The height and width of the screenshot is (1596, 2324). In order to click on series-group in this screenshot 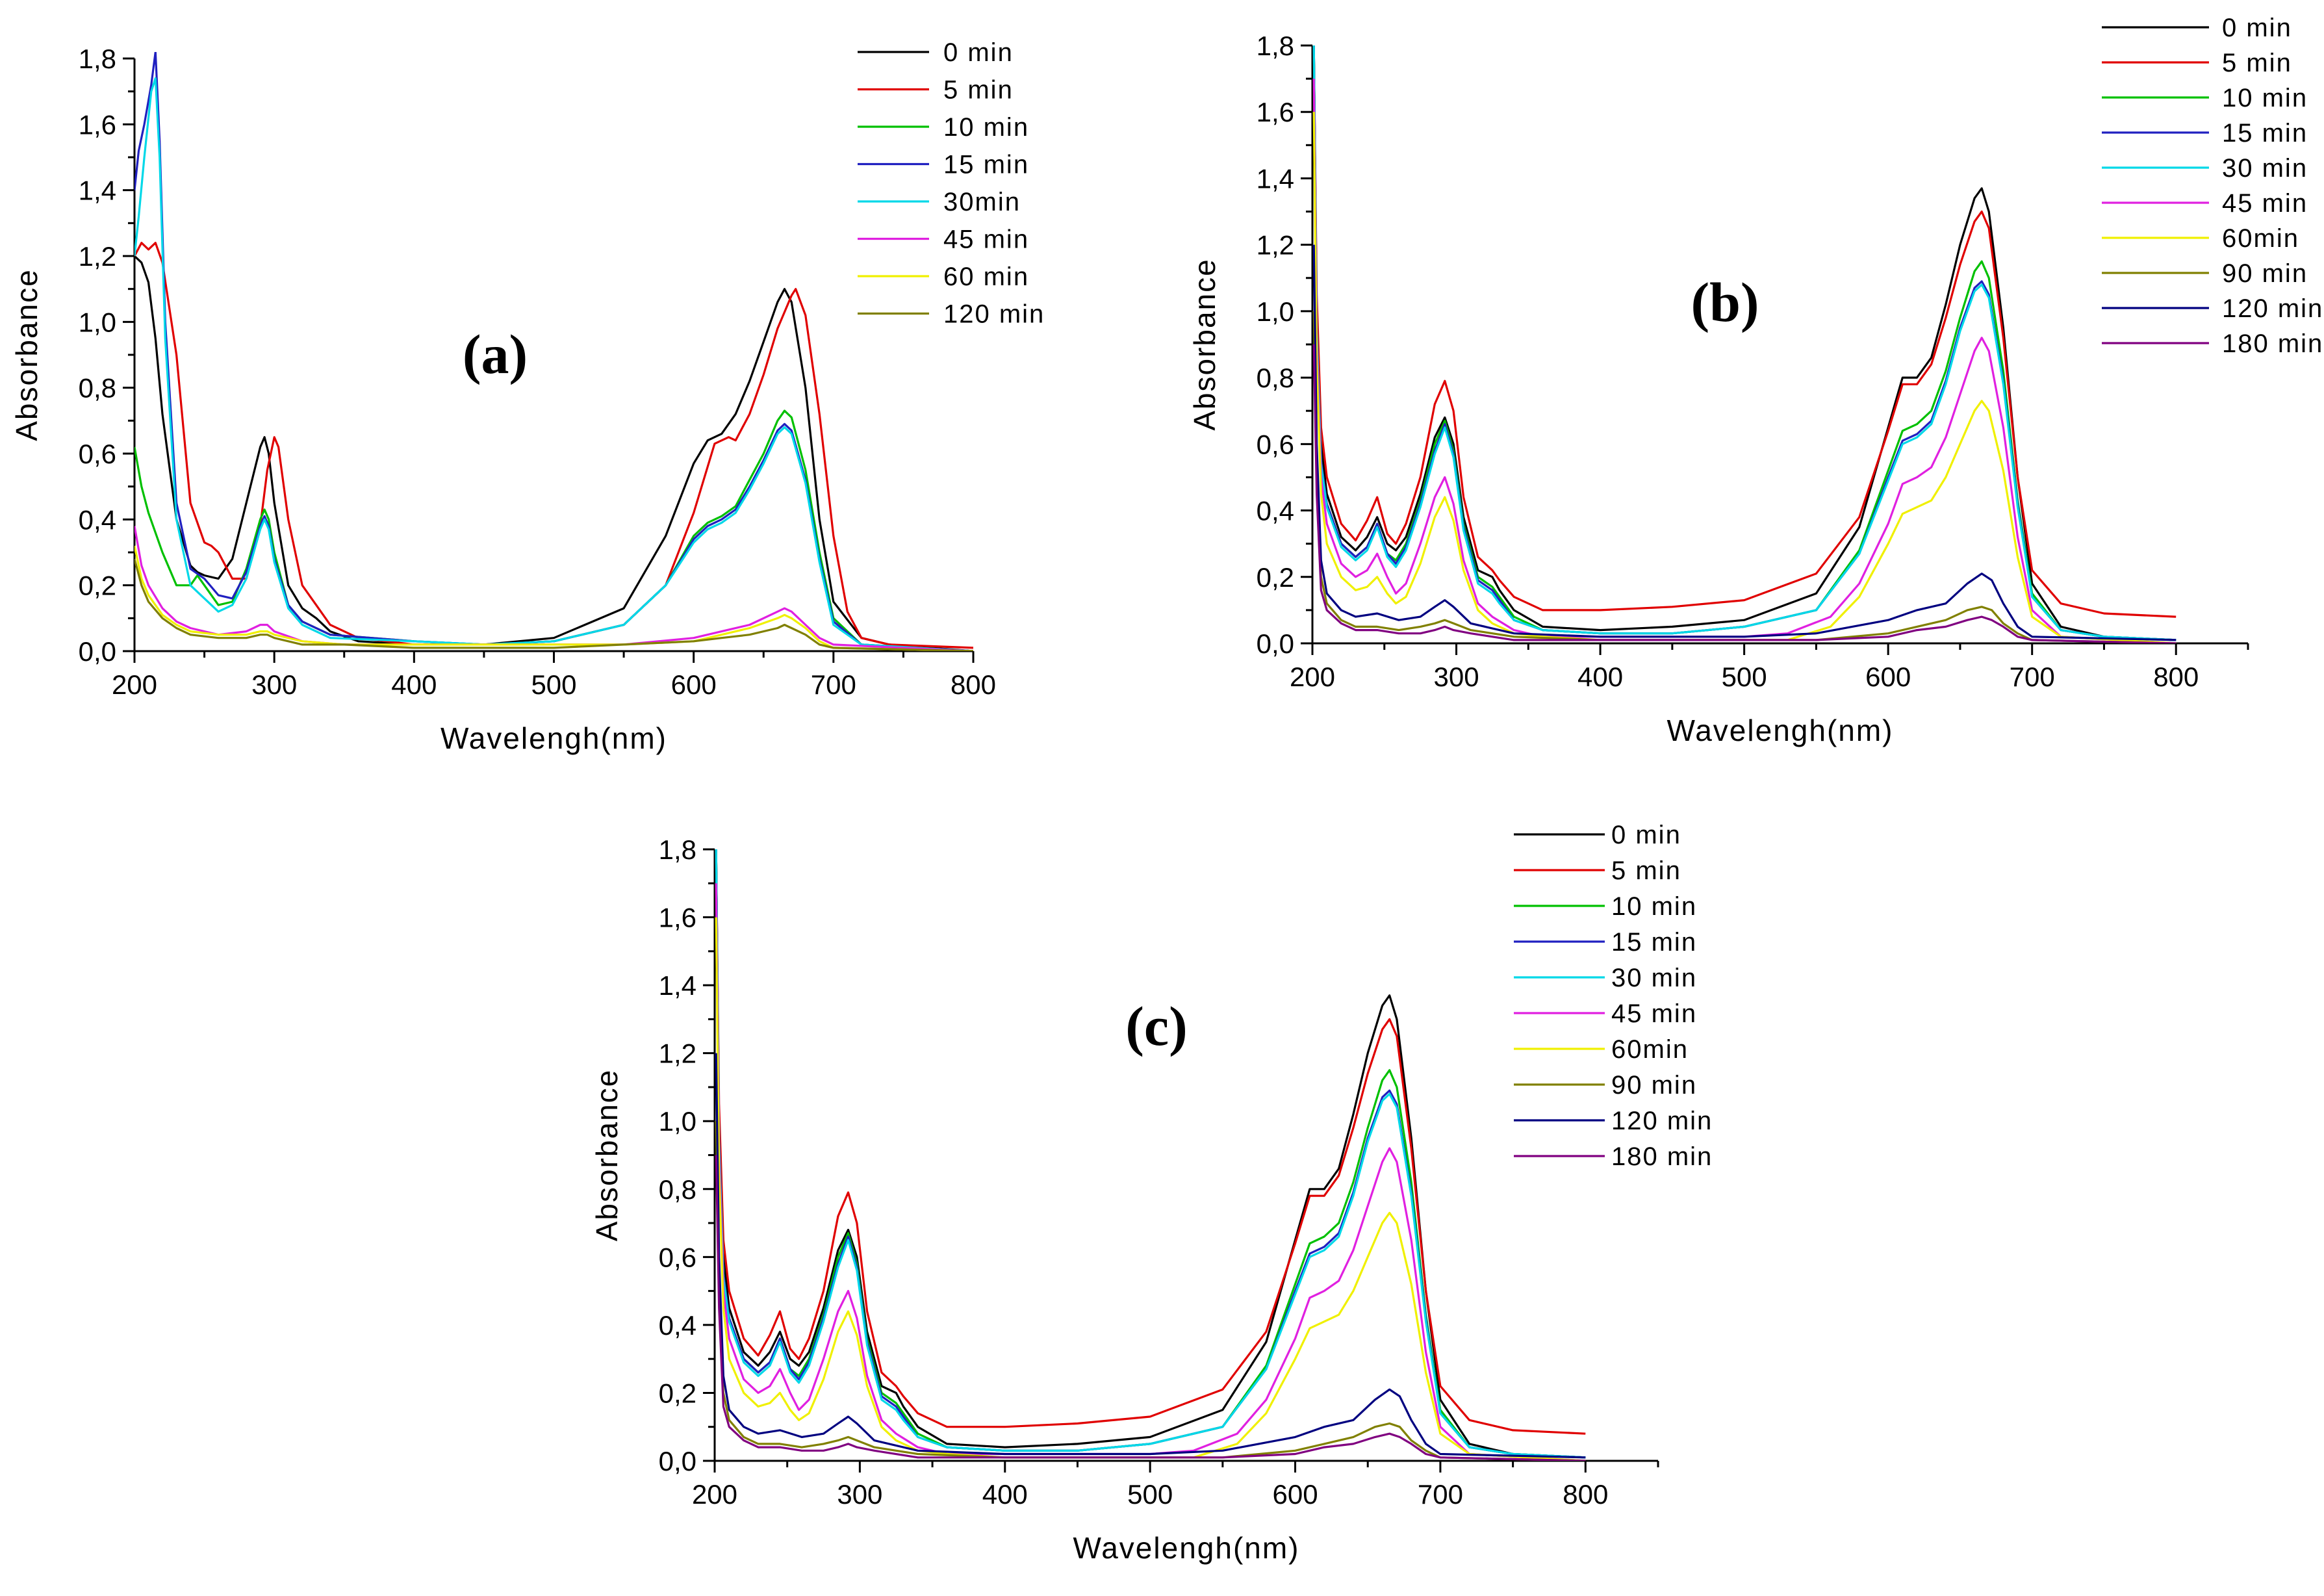, I will do `click(553, 351)`.